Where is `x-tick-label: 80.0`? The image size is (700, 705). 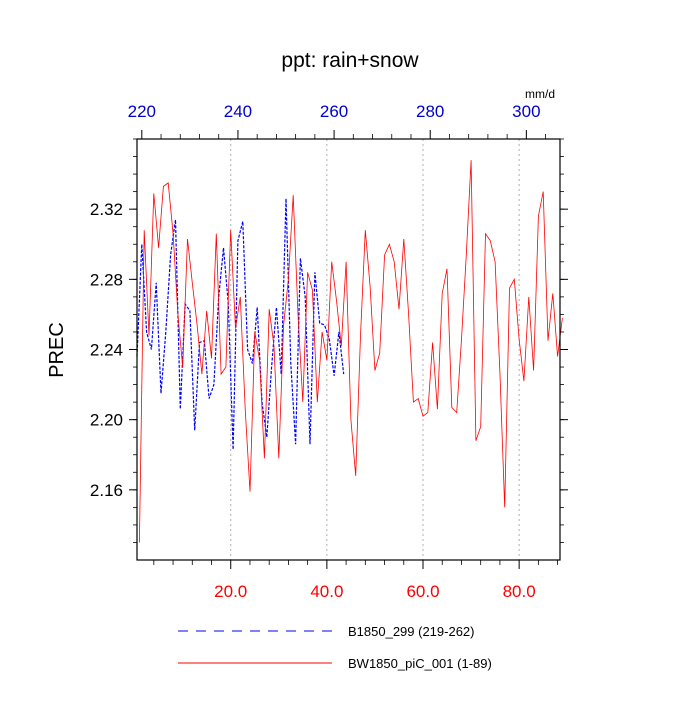
x-tick-label: 80.0 is located at coordinates (519, 591).